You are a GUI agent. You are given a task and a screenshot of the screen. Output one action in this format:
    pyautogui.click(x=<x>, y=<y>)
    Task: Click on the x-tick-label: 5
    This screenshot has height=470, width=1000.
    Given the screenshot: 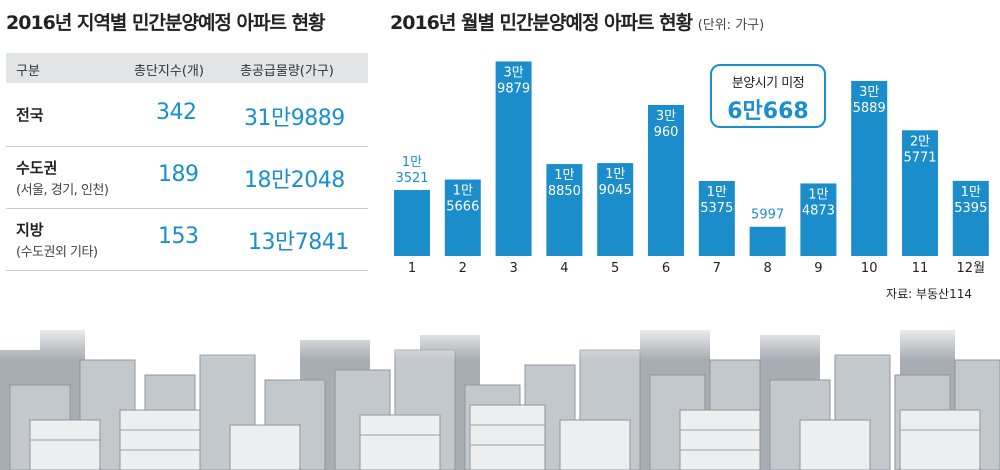 What is the action you would take?
    pyautogui.click(x=615, y=268)
    